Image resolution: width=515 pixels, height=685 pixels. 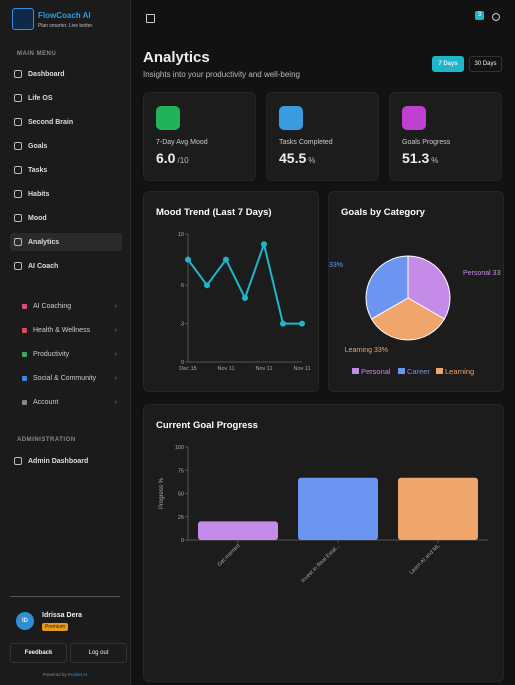 What do you see at coordinates (181, 518) in the screenshot?
I see `y-tick-label: 25` at bounding box center [181, 518].